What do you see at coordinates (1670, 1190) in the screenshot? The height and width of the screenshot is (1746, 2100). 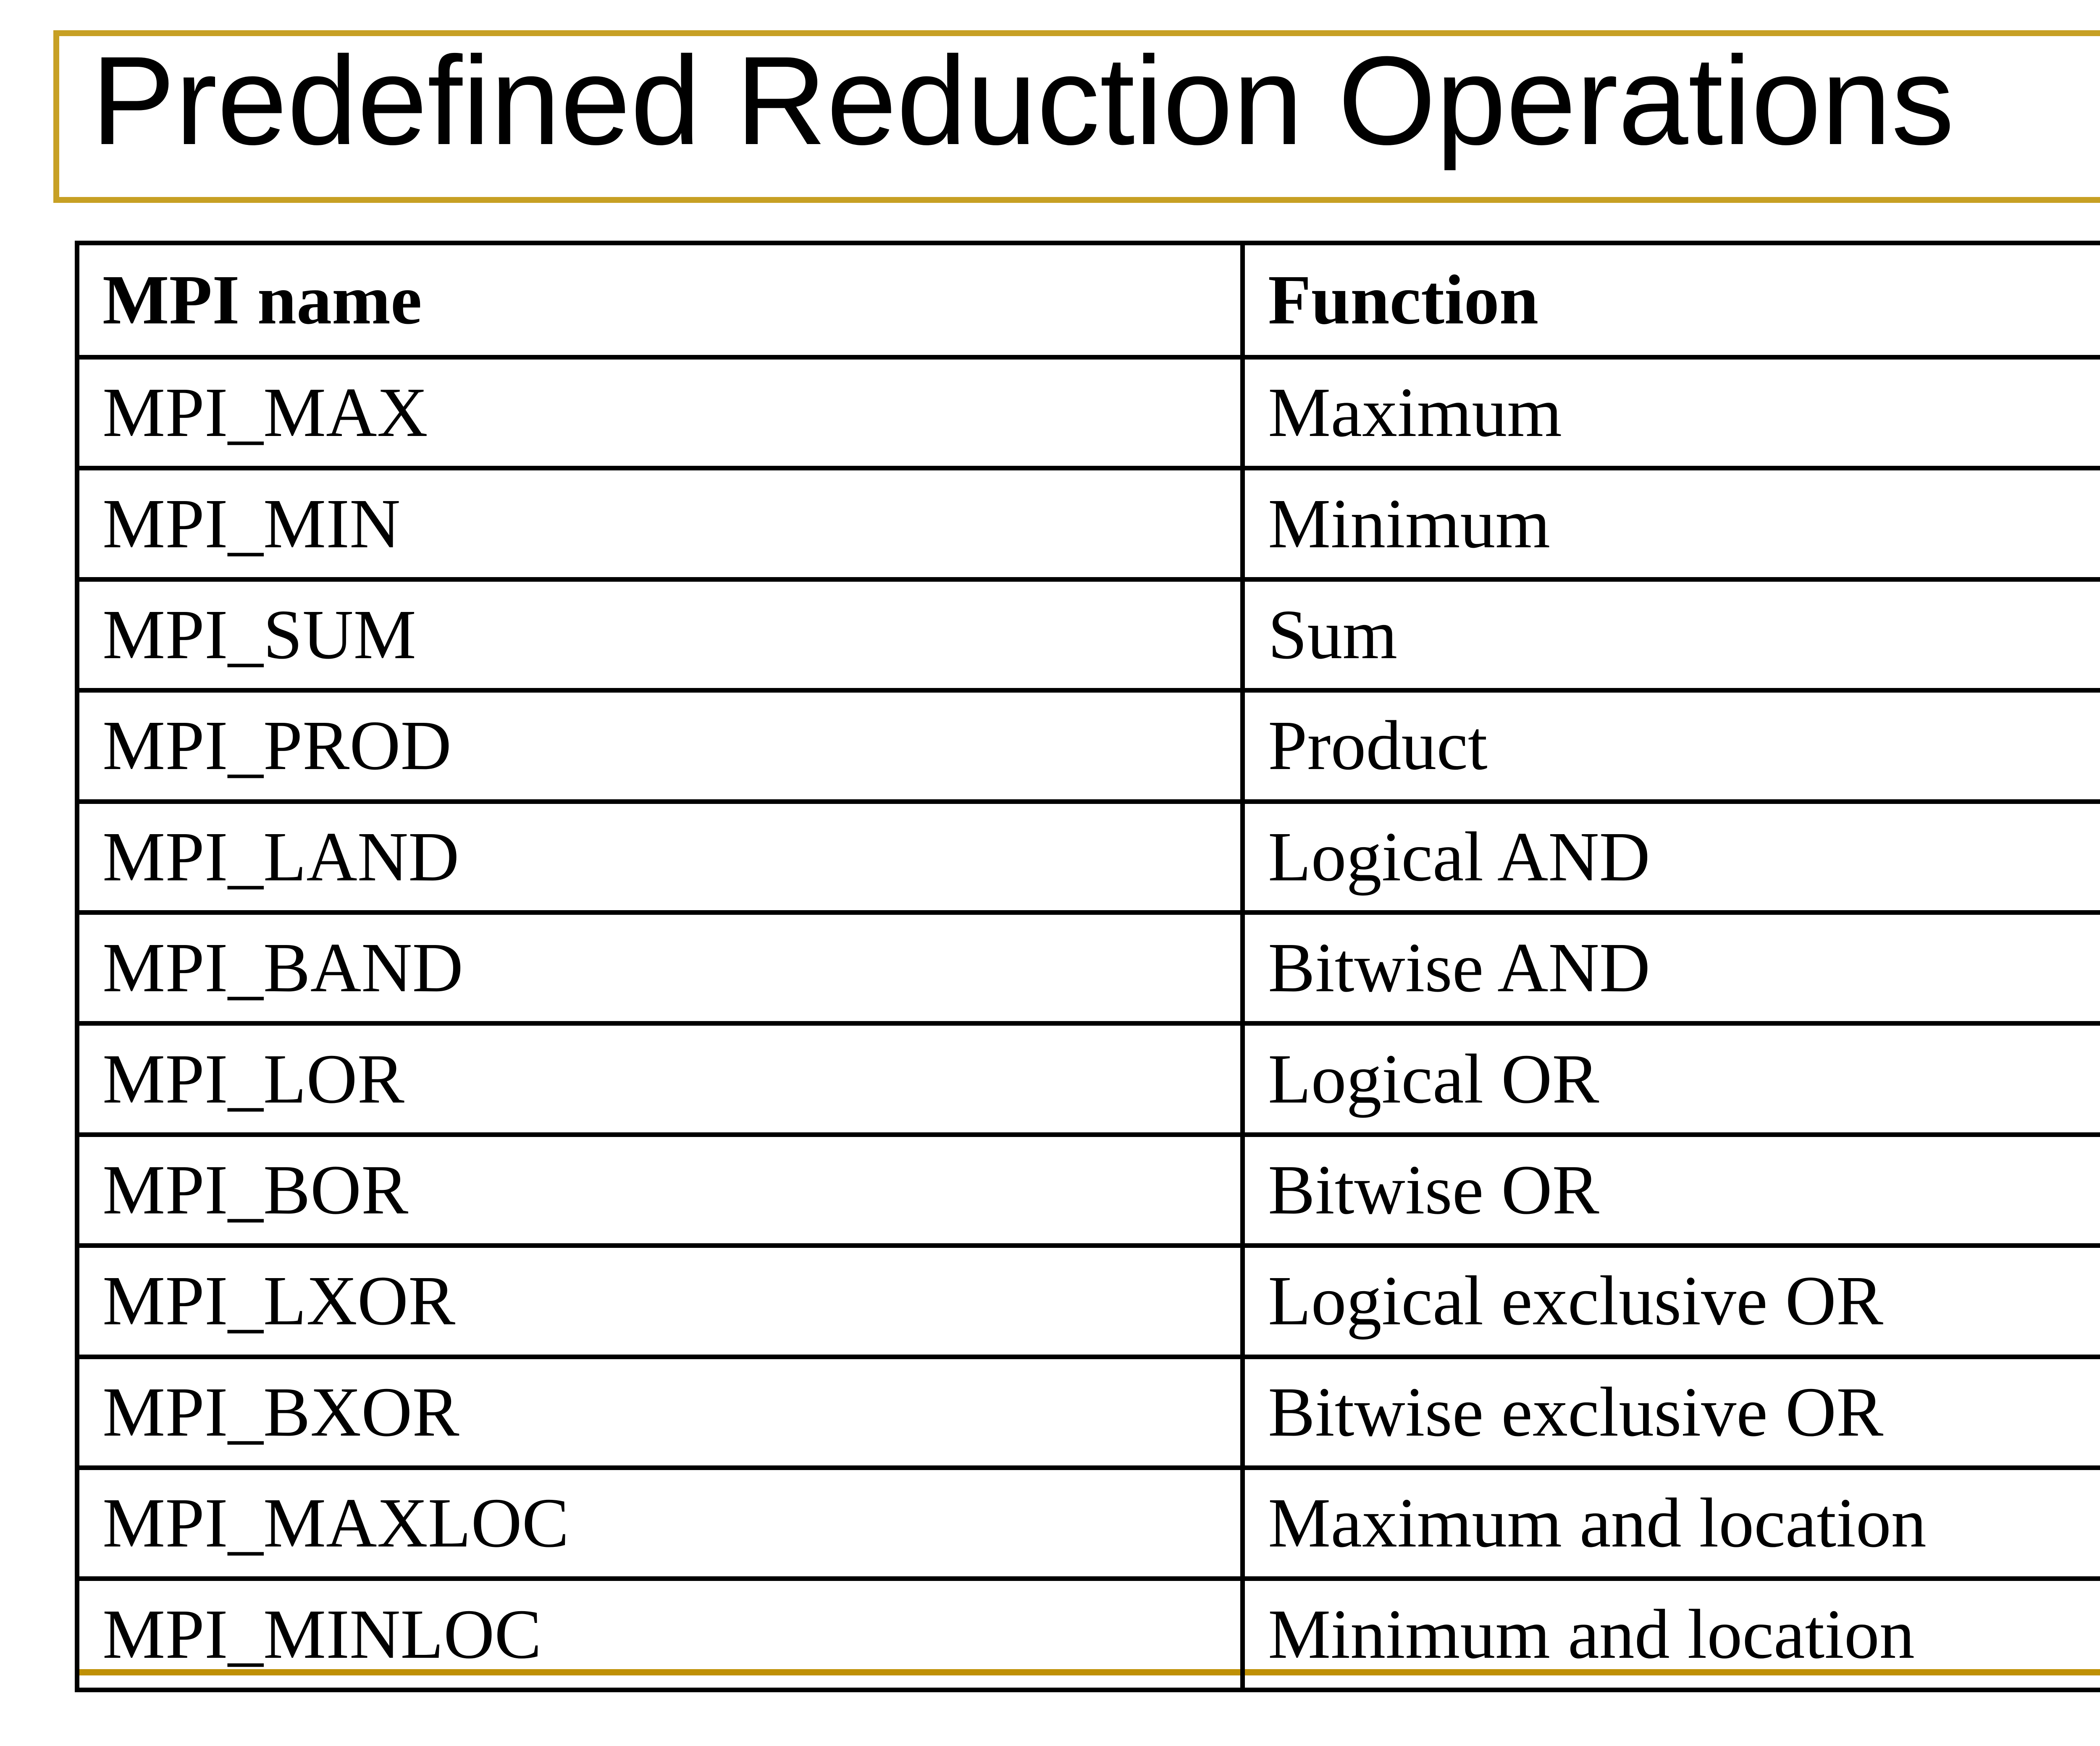 I see `function-cell: Bitwise OR` at bounding box center [1670, 1190].